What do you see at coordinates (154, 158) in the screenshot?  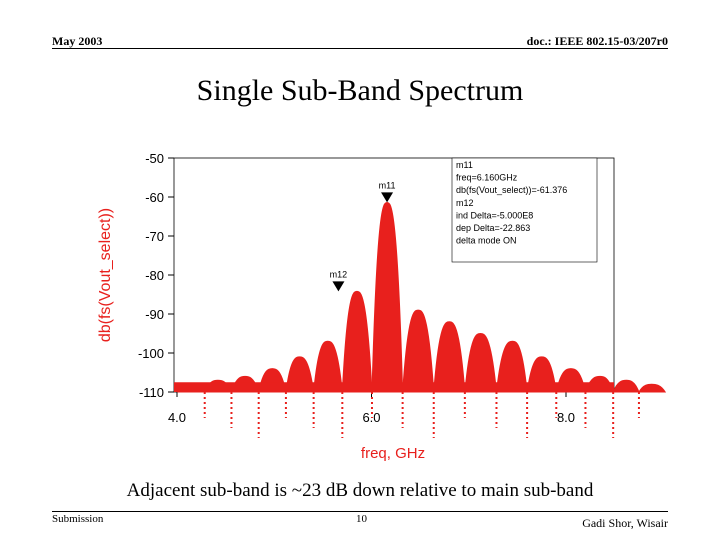 I see `y-tick-label-0: -50` at bounding box center [154, 158].